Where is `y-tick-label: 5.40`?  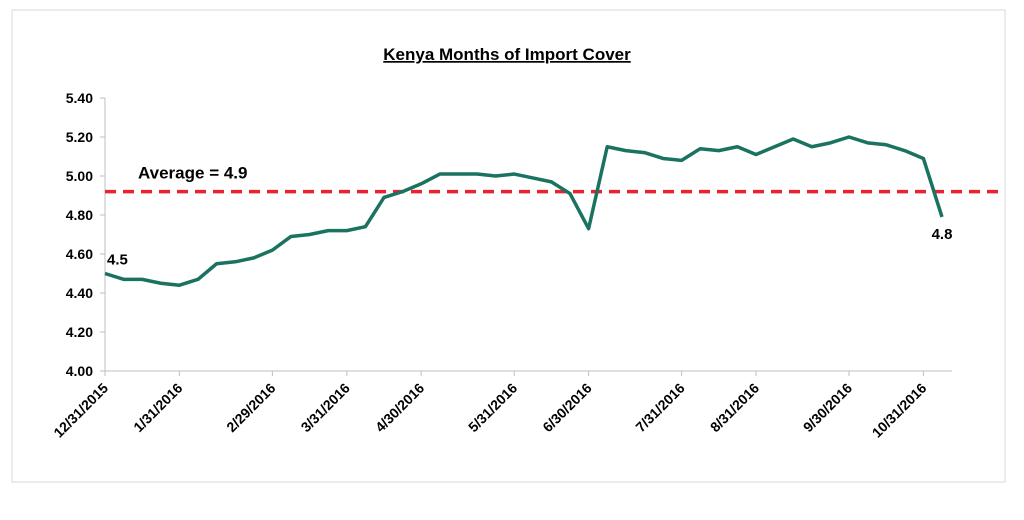 y-tick-label: 5.40 is located at coordinates (79, 98).